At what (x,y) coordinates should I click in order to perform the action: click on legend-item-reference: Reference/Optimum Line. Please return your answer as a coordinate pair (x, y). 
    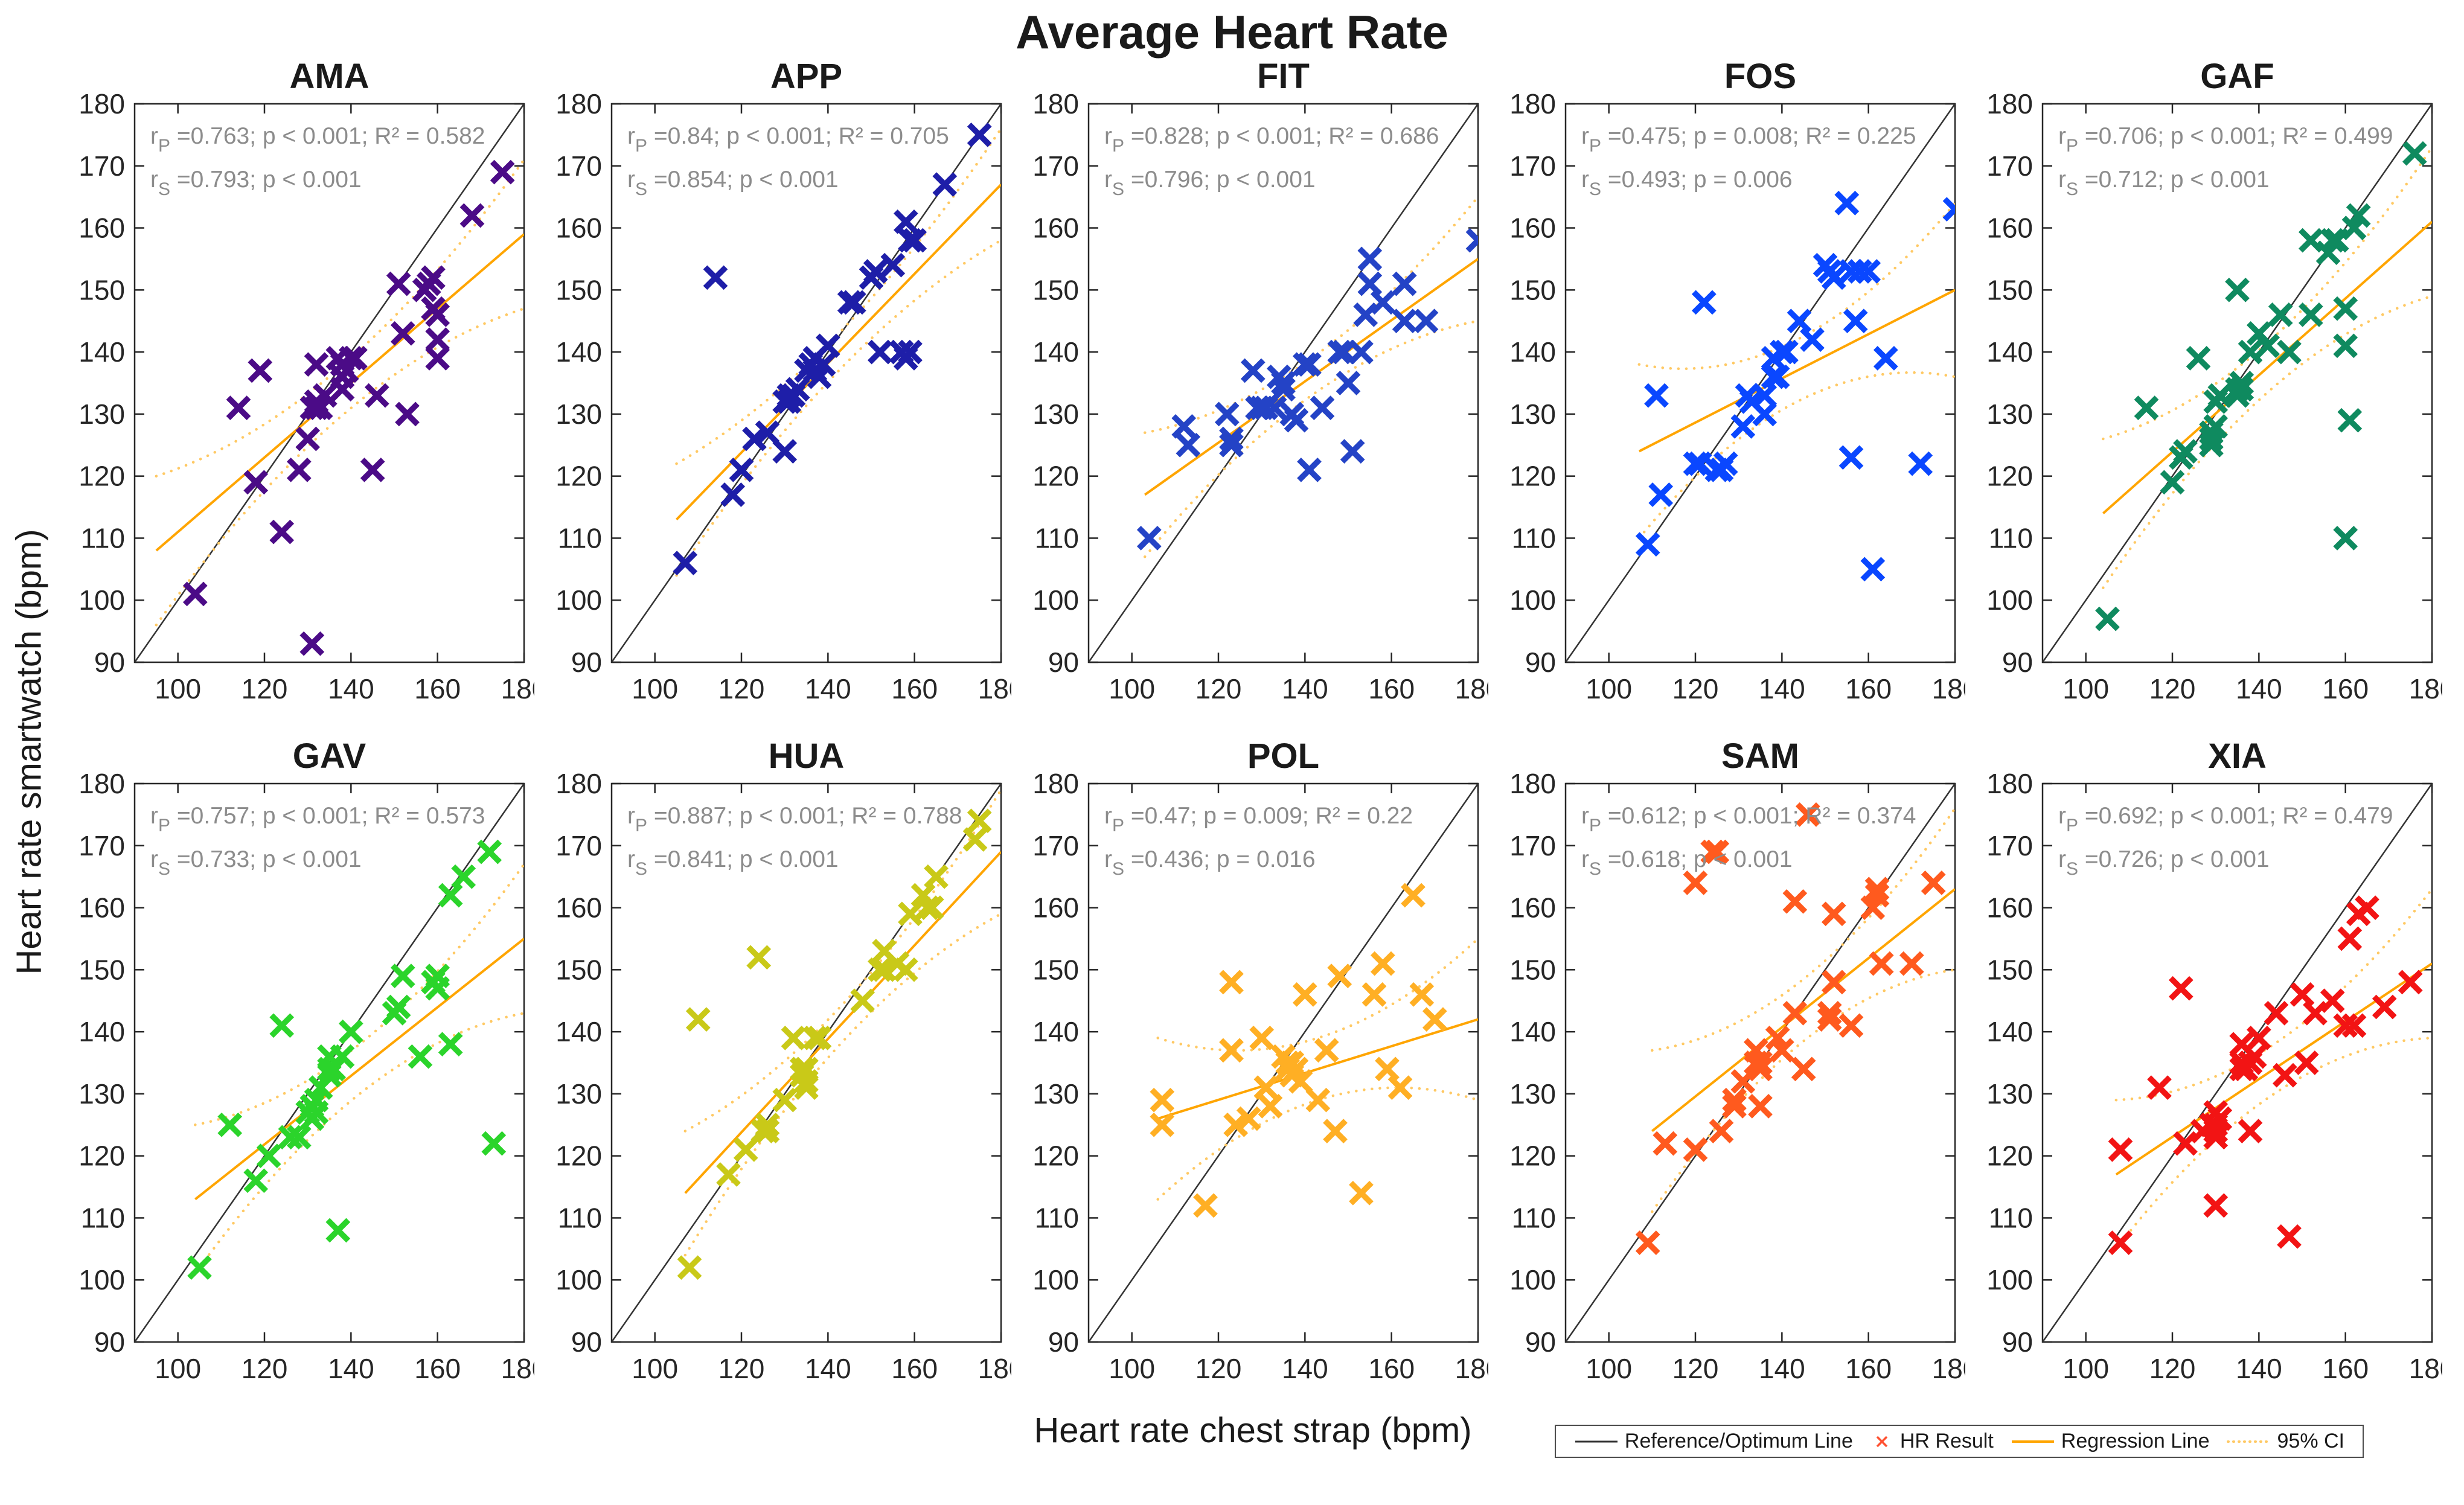
    Looking at the image, I should click on (1713, 1441).